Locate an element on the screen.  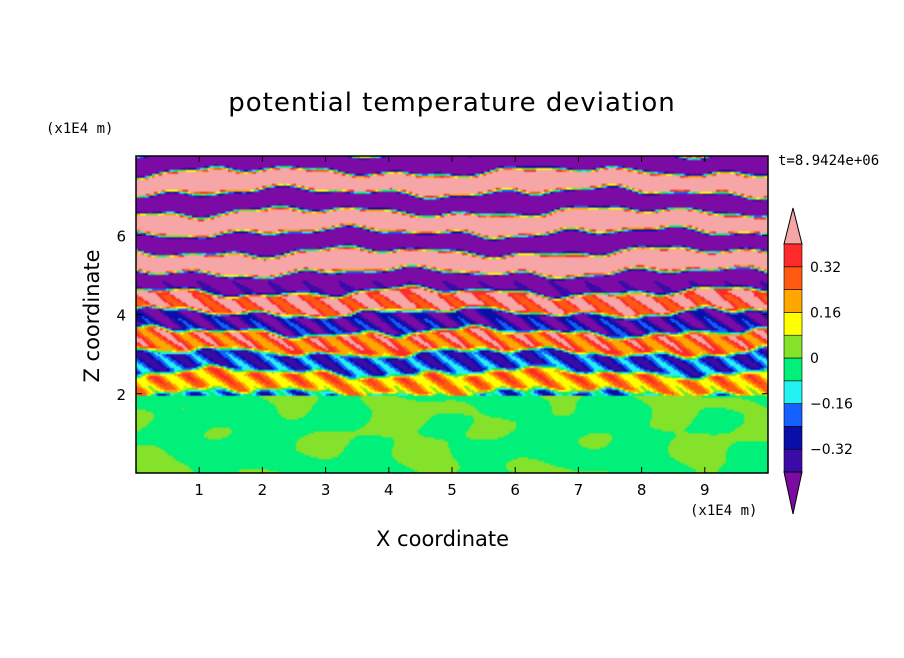
timestamp: t=8.9424e+06 is located at coordinates (829, 161).